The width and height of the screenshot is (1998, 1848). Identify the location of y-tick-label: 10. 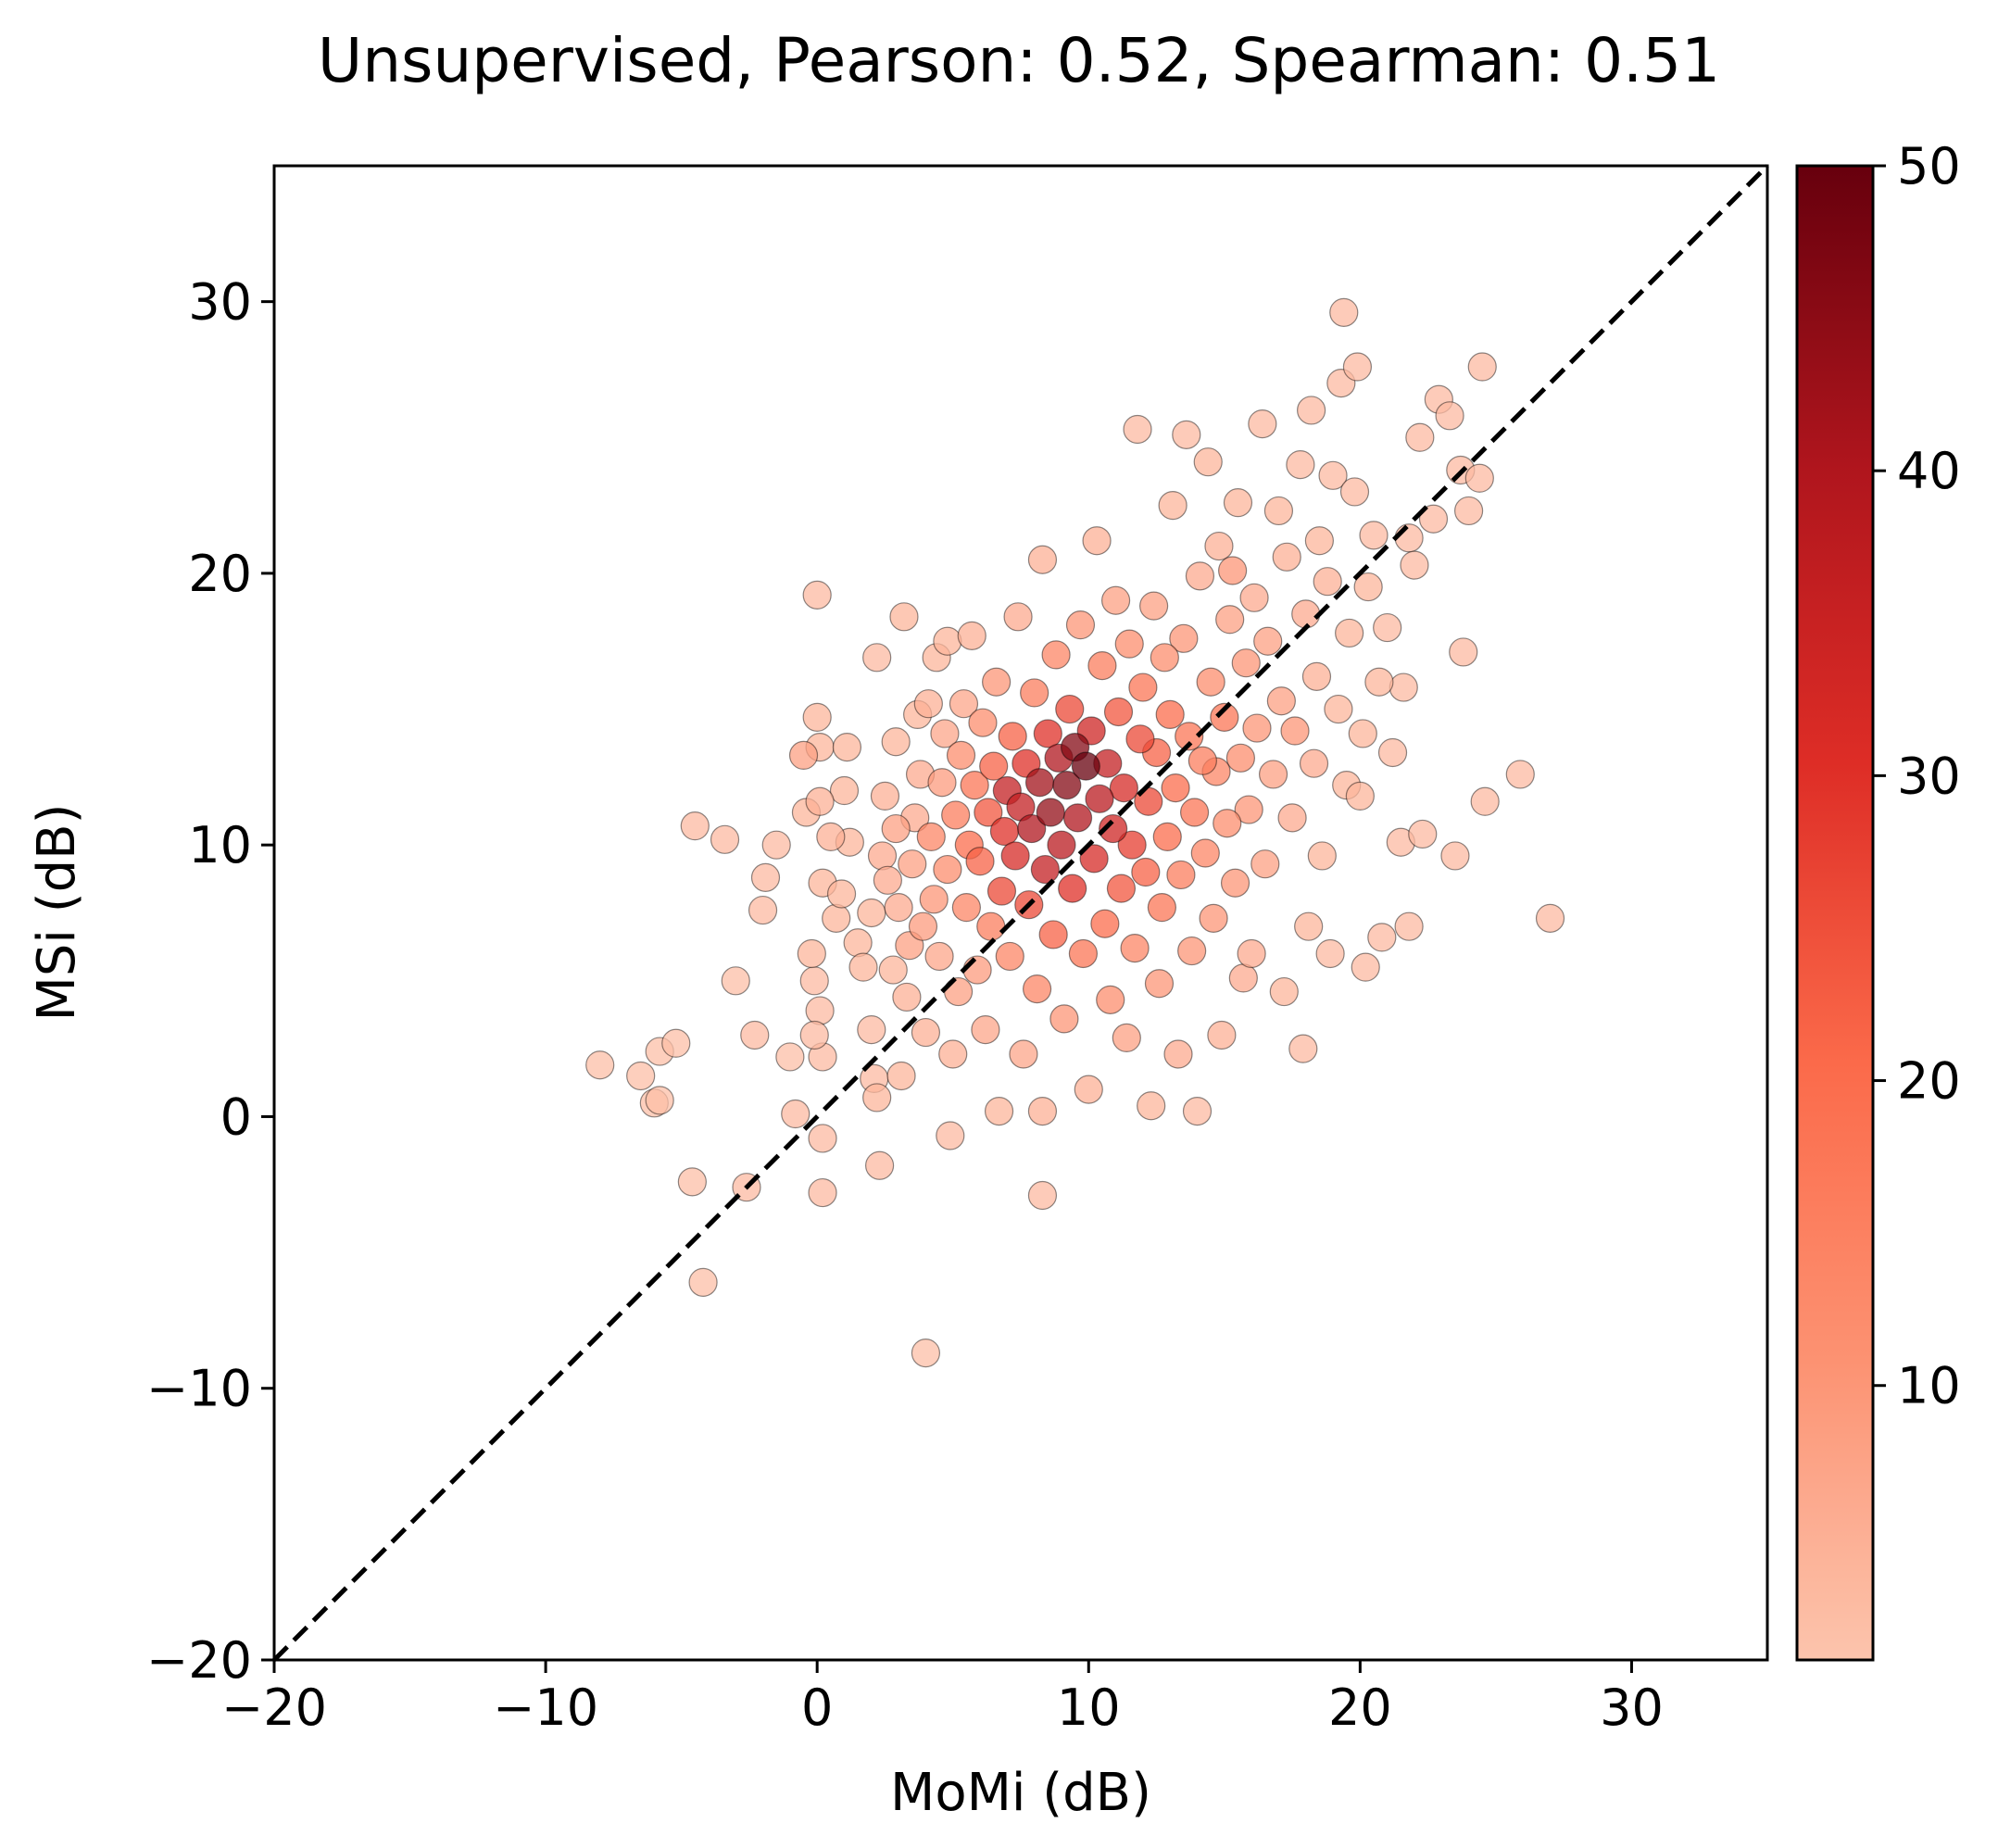
(220, 845).